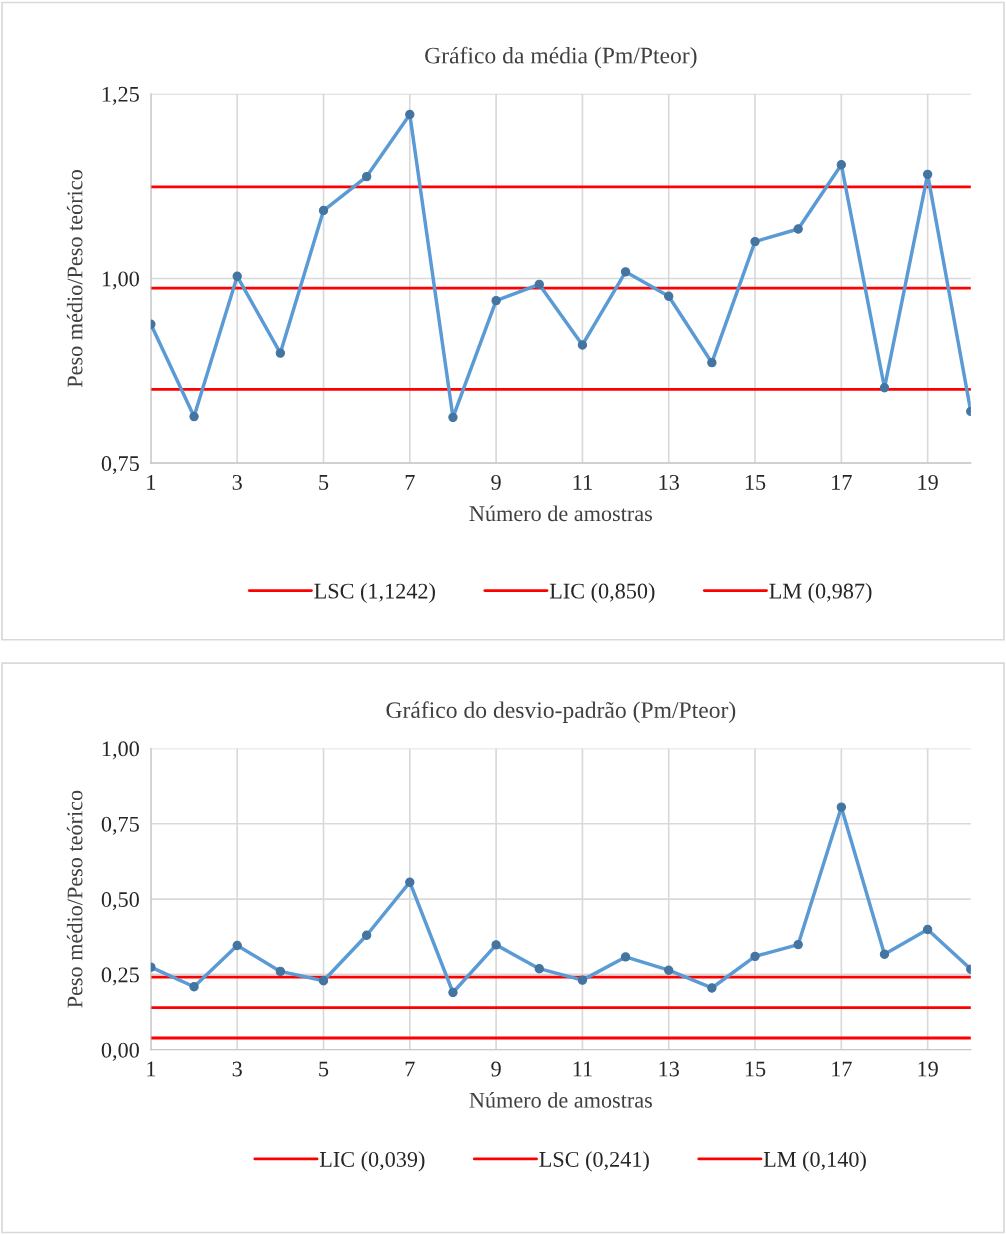 This screenshot has width=1006, height=1235. Describe the element at coordinates (120, 901) in the screenshot. I see `y-tick-label: 0,50` at that location.